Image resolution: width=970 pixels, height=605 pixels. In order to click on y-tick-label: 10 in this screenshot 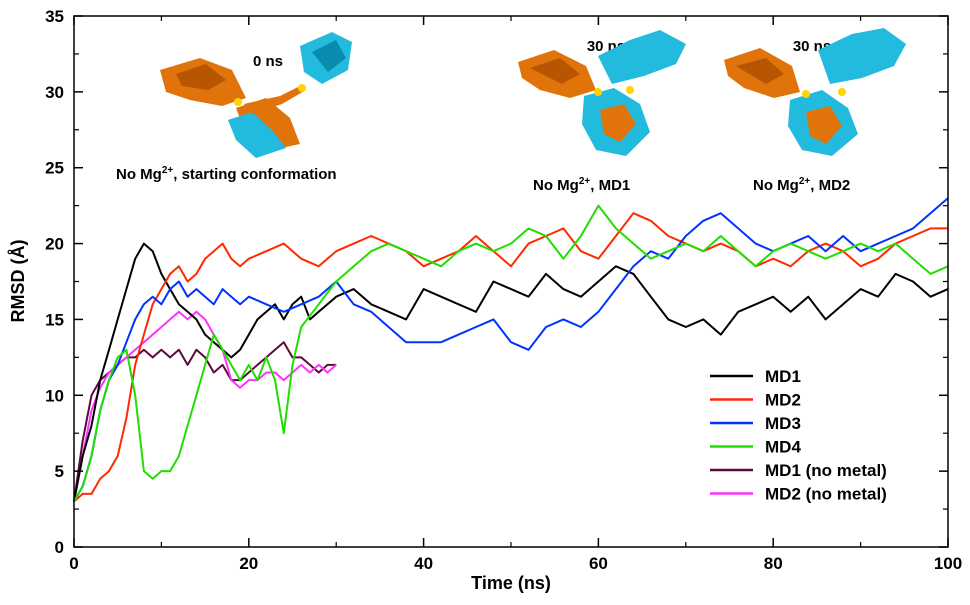, I will do `click(54, 395)`.